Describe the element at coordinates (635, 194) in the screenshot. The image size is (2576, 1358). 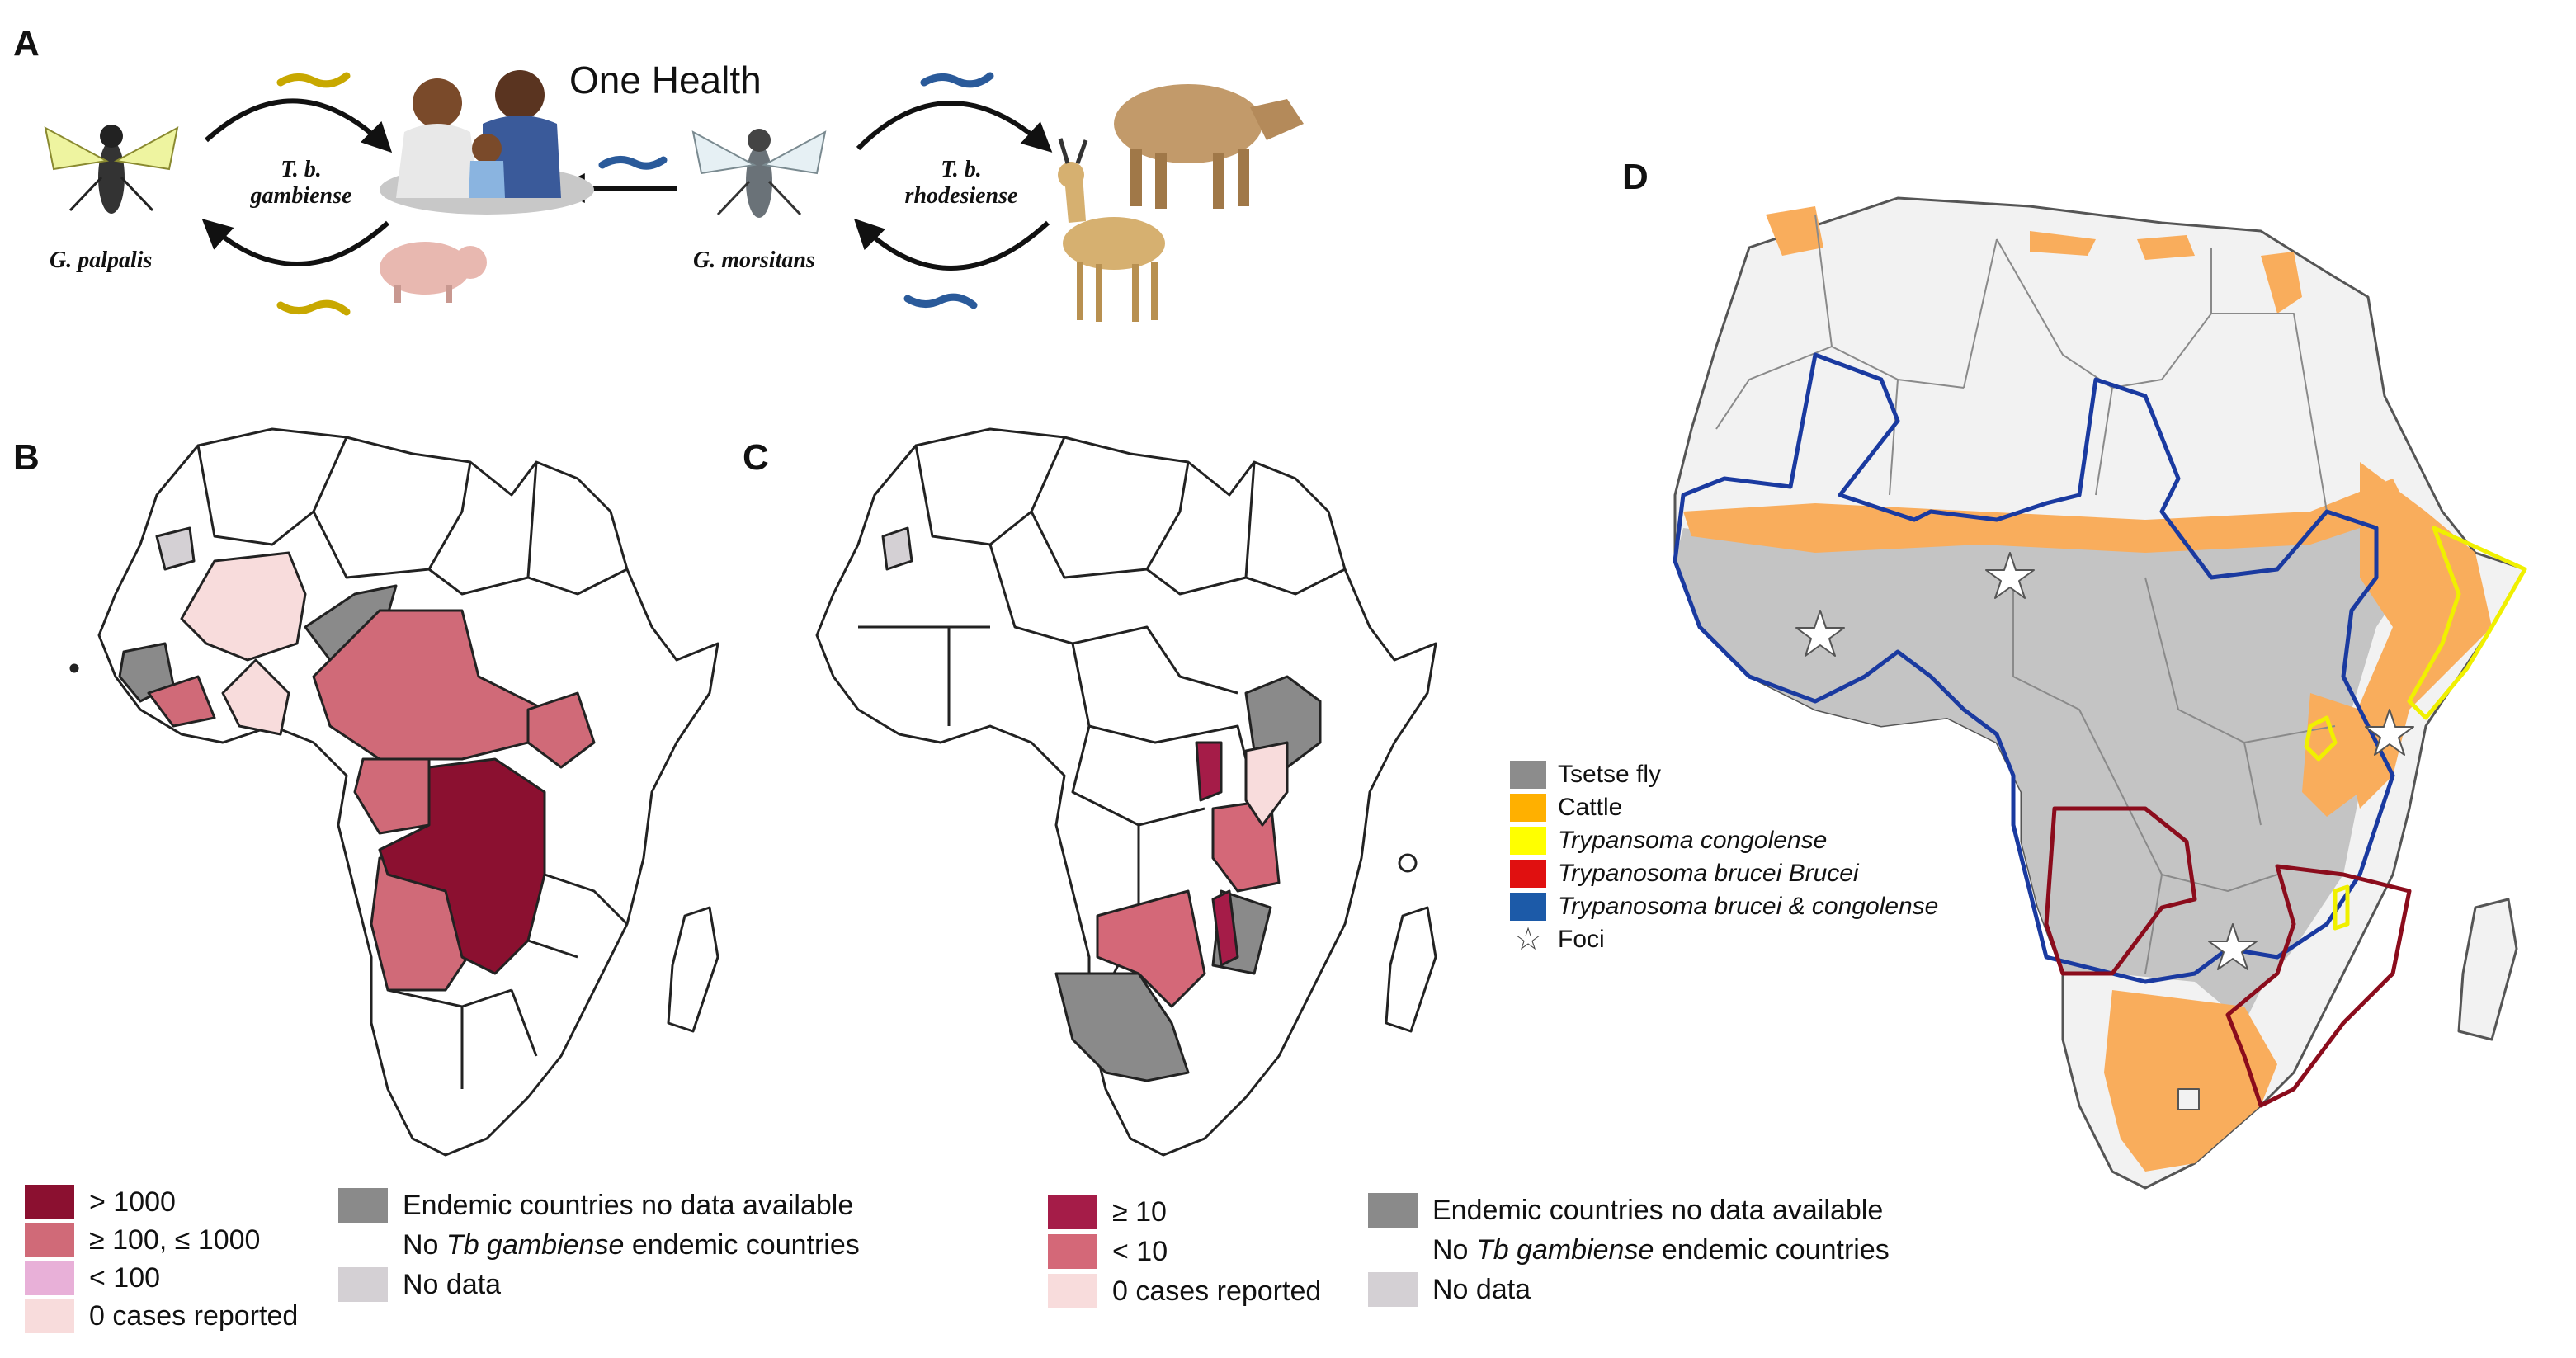
I see `parasite-icon` at that location.